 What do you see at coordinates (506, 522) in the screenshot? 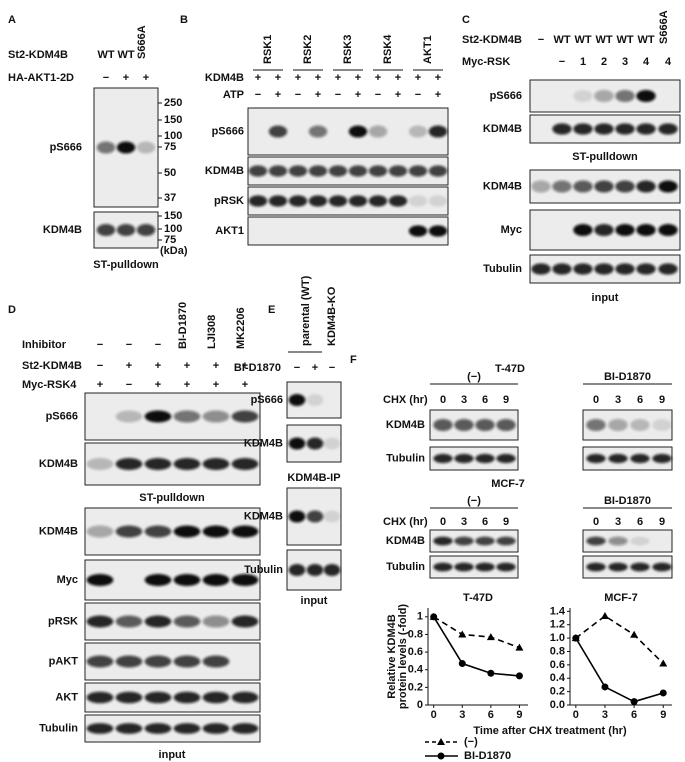
I see `lane-label: 9` at bounding box center [506, 522].